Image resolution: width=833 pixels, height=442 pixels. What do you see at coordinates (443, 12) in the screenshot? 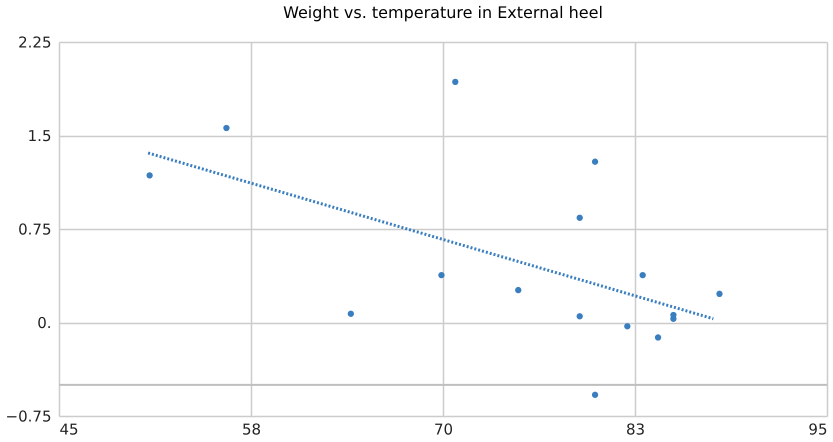
I see `chart-title: Weight vs. temperature in External heel` at bounding box center [443, 12].